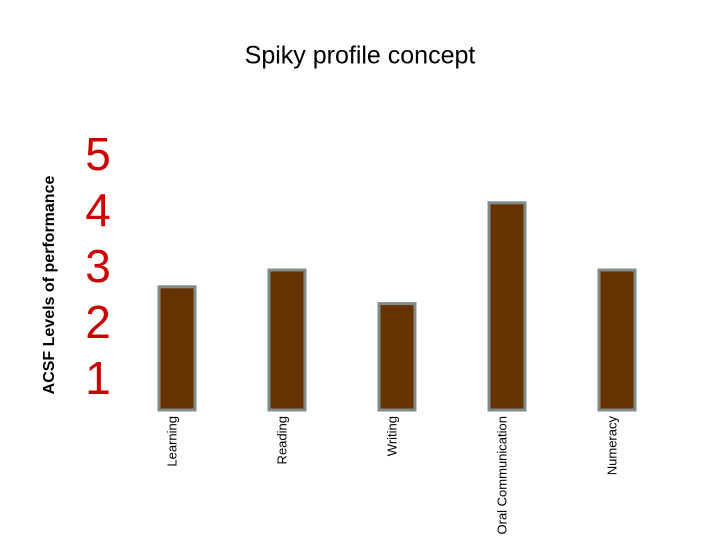  What do you see at coordinates (98, 210) in the screenshot?
I see `y-tick-label: 4` at bounding box center [98, 210].